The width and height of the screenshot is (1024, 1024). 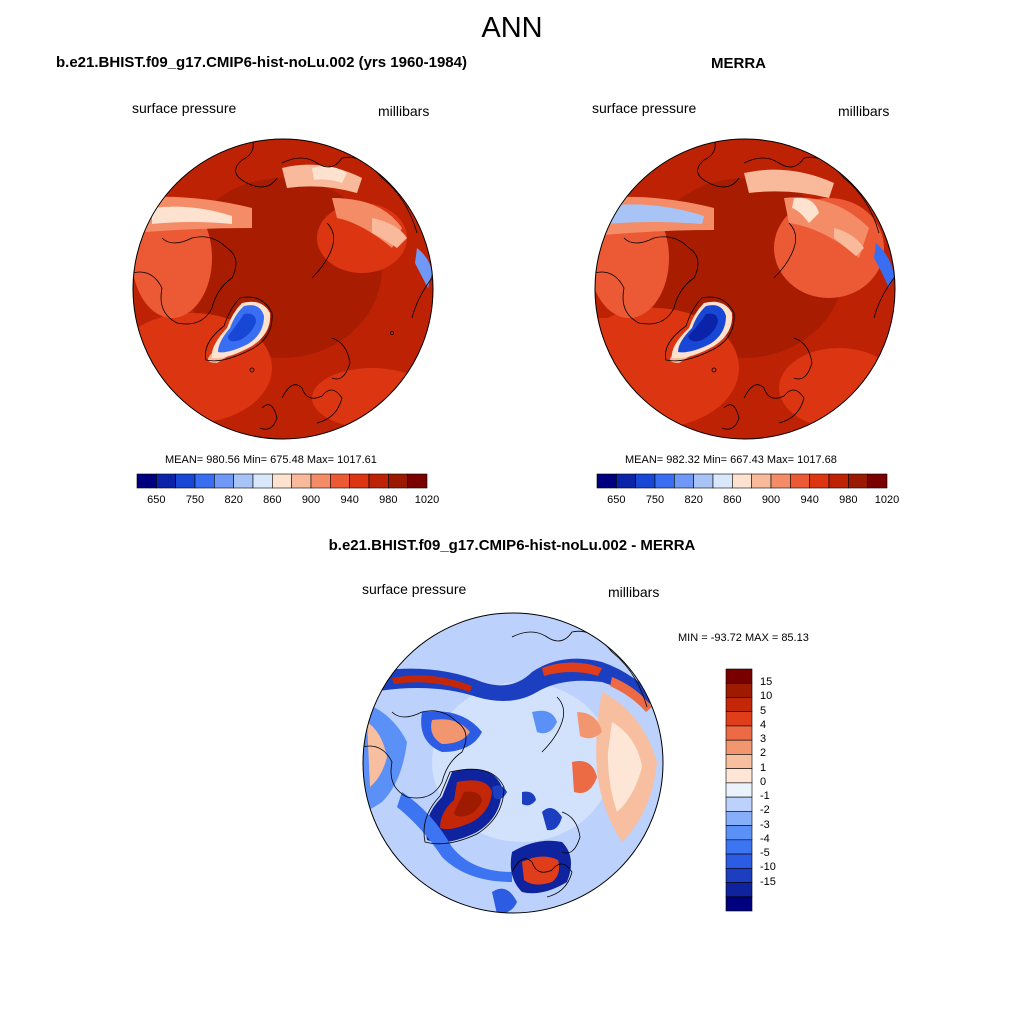 What do you see at coordinates (765, 838) in the screenshot?
I see `colorbar-tick-label: -4` at bounding box center [765, 838].